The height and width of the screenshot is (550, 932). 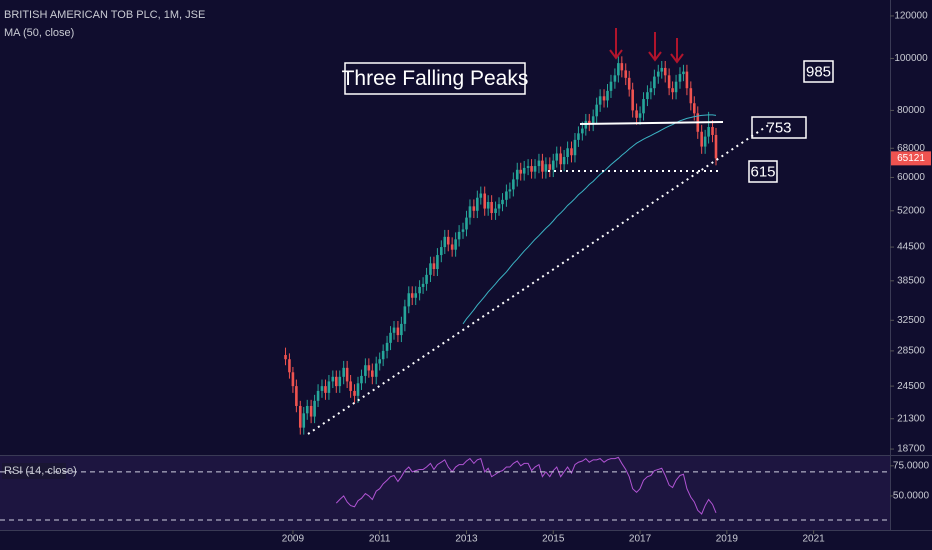 I want to click on last-price-label: 65121, so click(x=911, y=158).